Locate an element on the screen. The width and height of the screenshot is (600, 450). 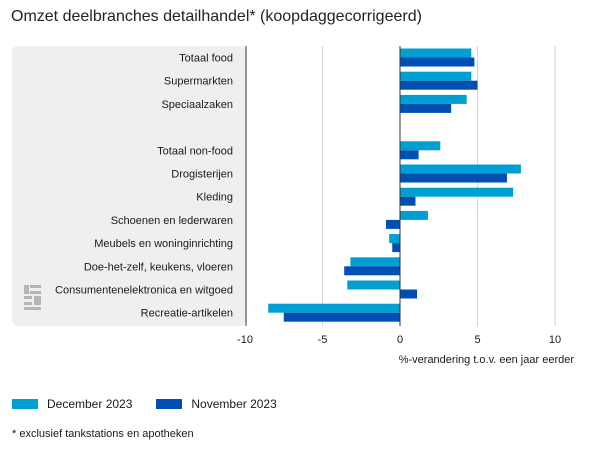
x-tick-label: -5 is located at coordinates (323, 340).